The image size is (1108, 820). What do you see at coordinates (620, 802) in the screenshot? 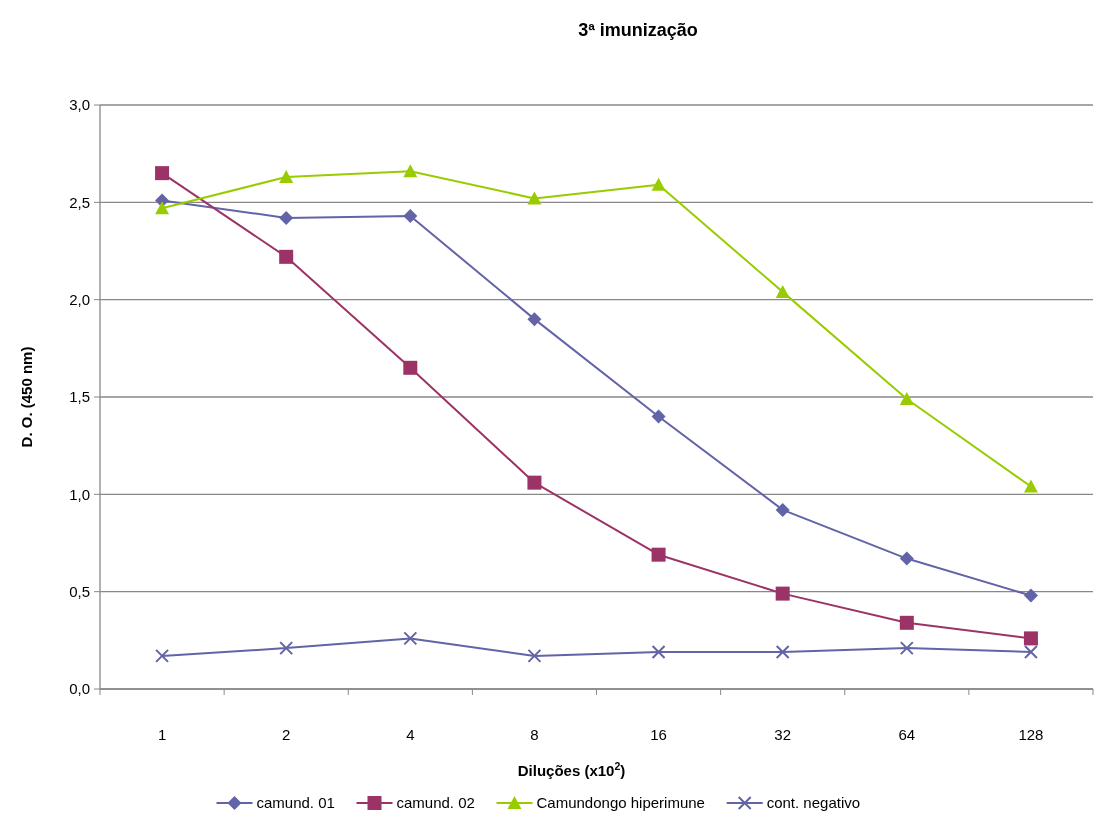
I see `legend-label: Camundongo hiperimune` at bounding box center [620, 802].